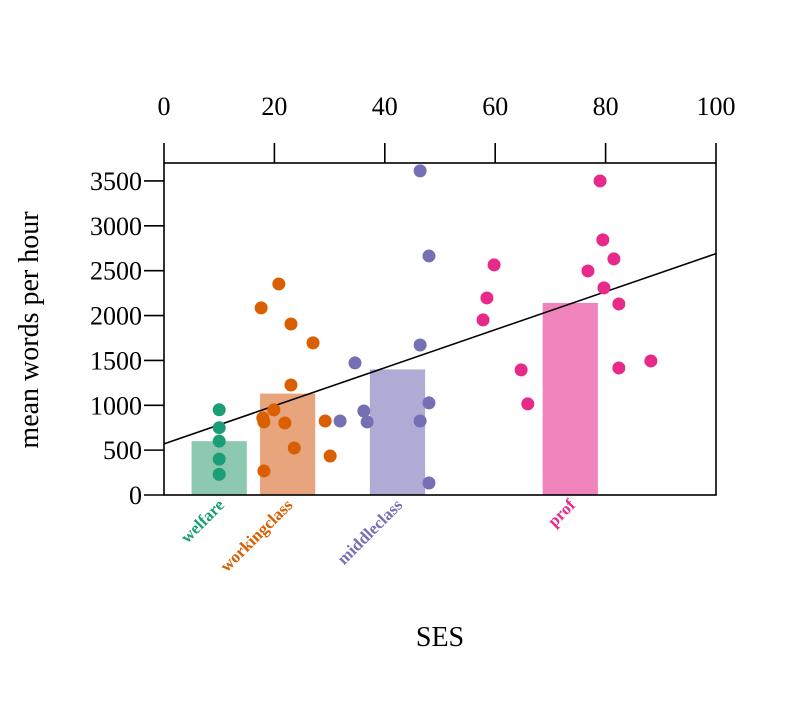 The width and height of the screenshot is (800, 705). I want to click on y-tick-label: 1500, so click(116, 360).